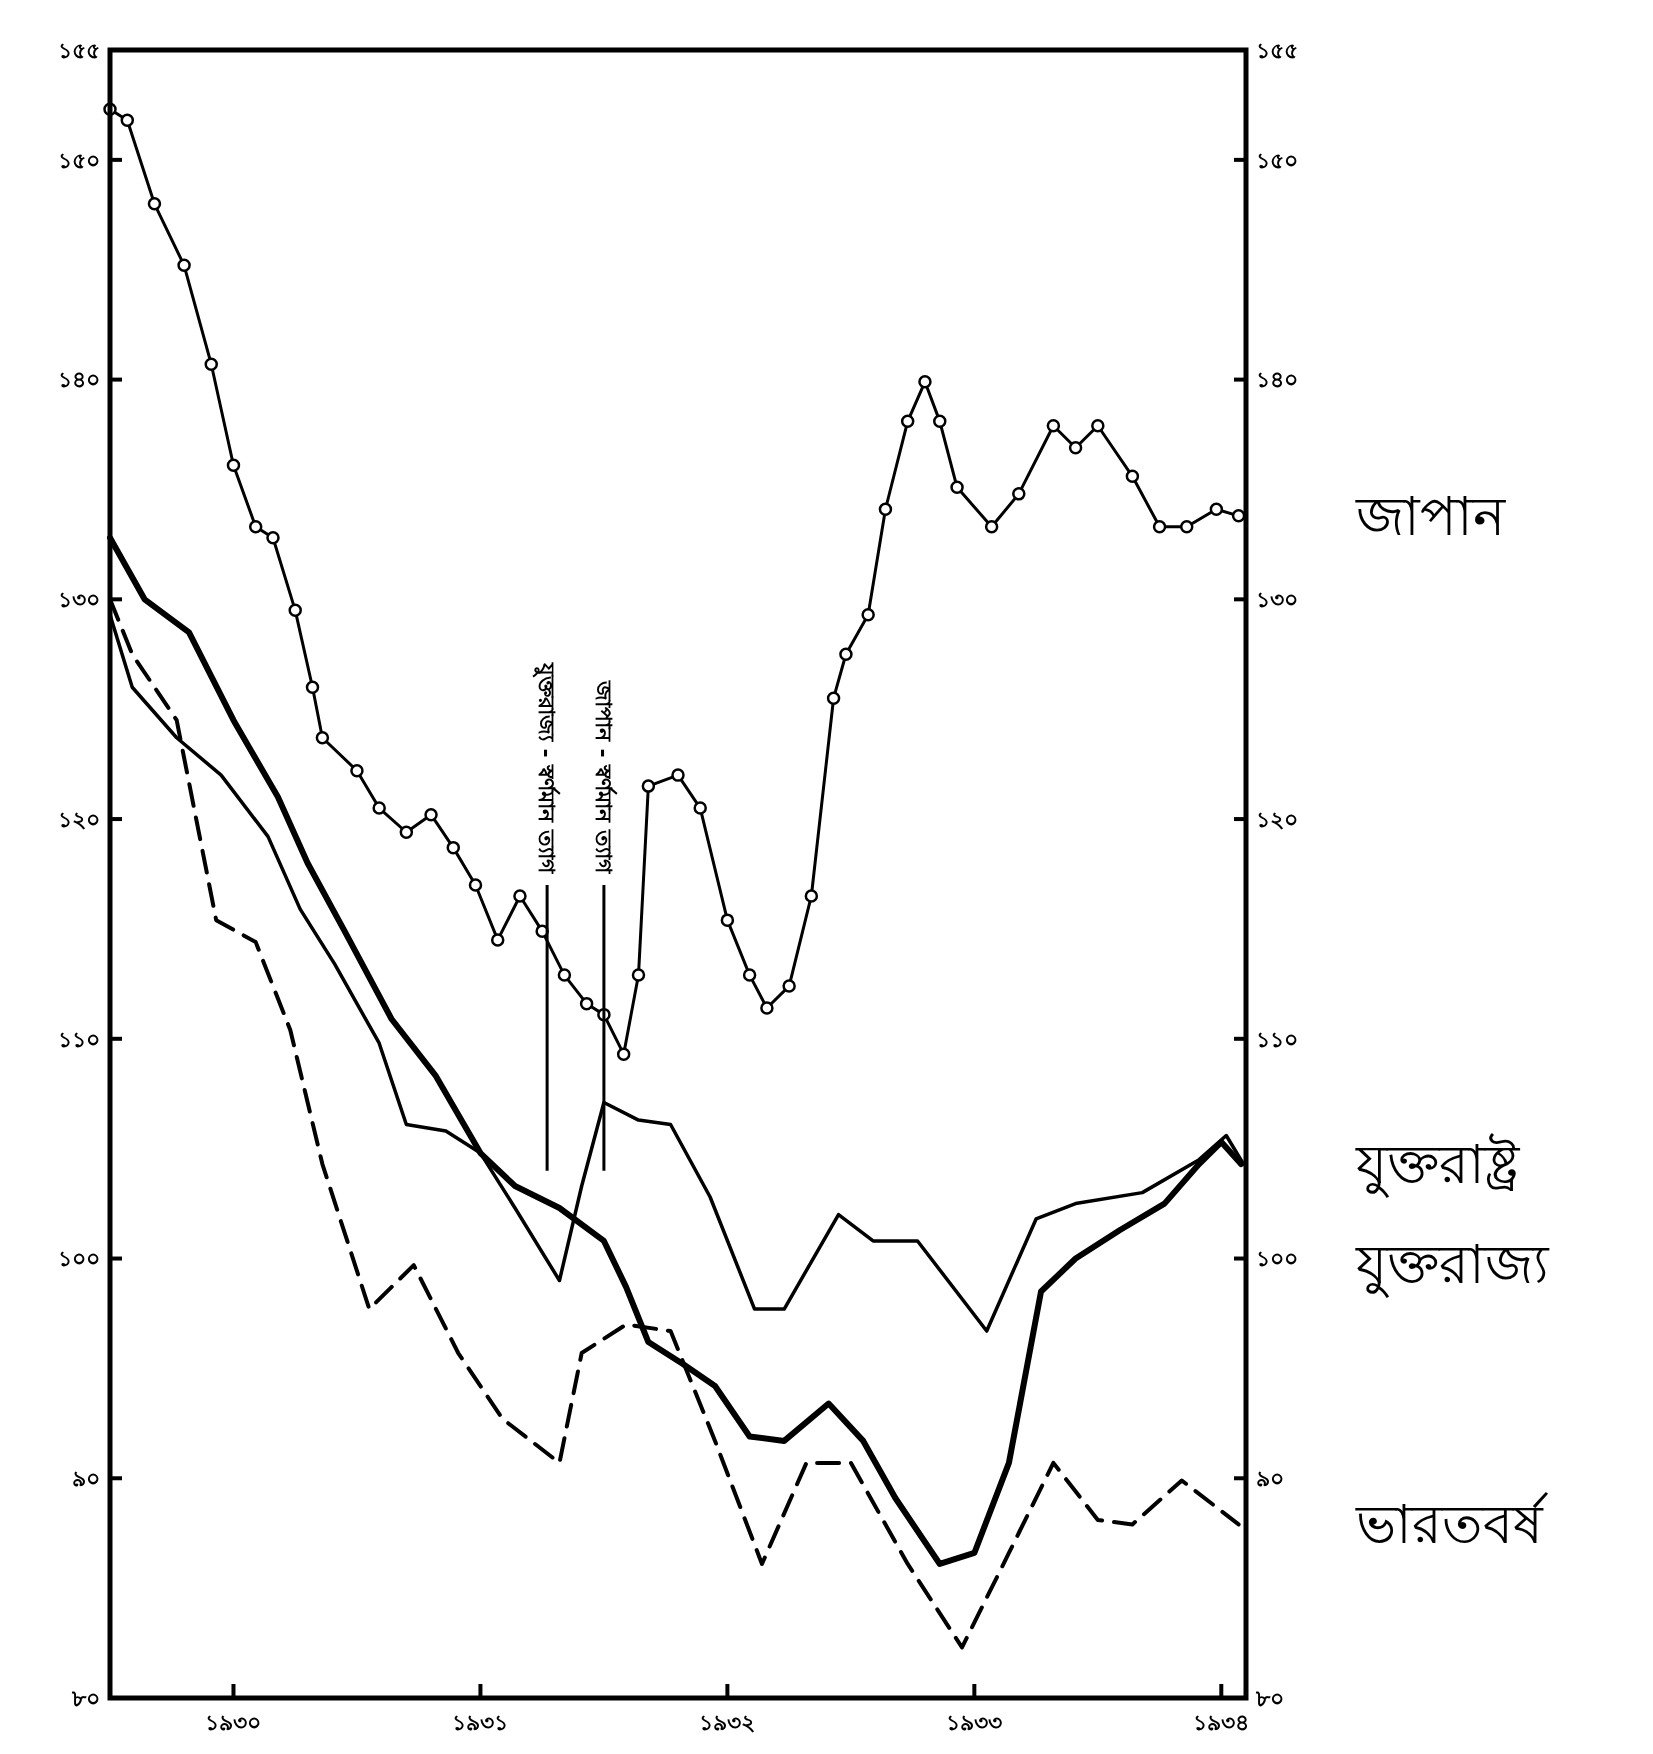 The height and width of the screenshot is (1754, 1653). What do you see at coordinates (1438, 1165) in the screenshot?
I see `text: যুক্তরাষ্ট্র` at bounding box center [1438, 1165].